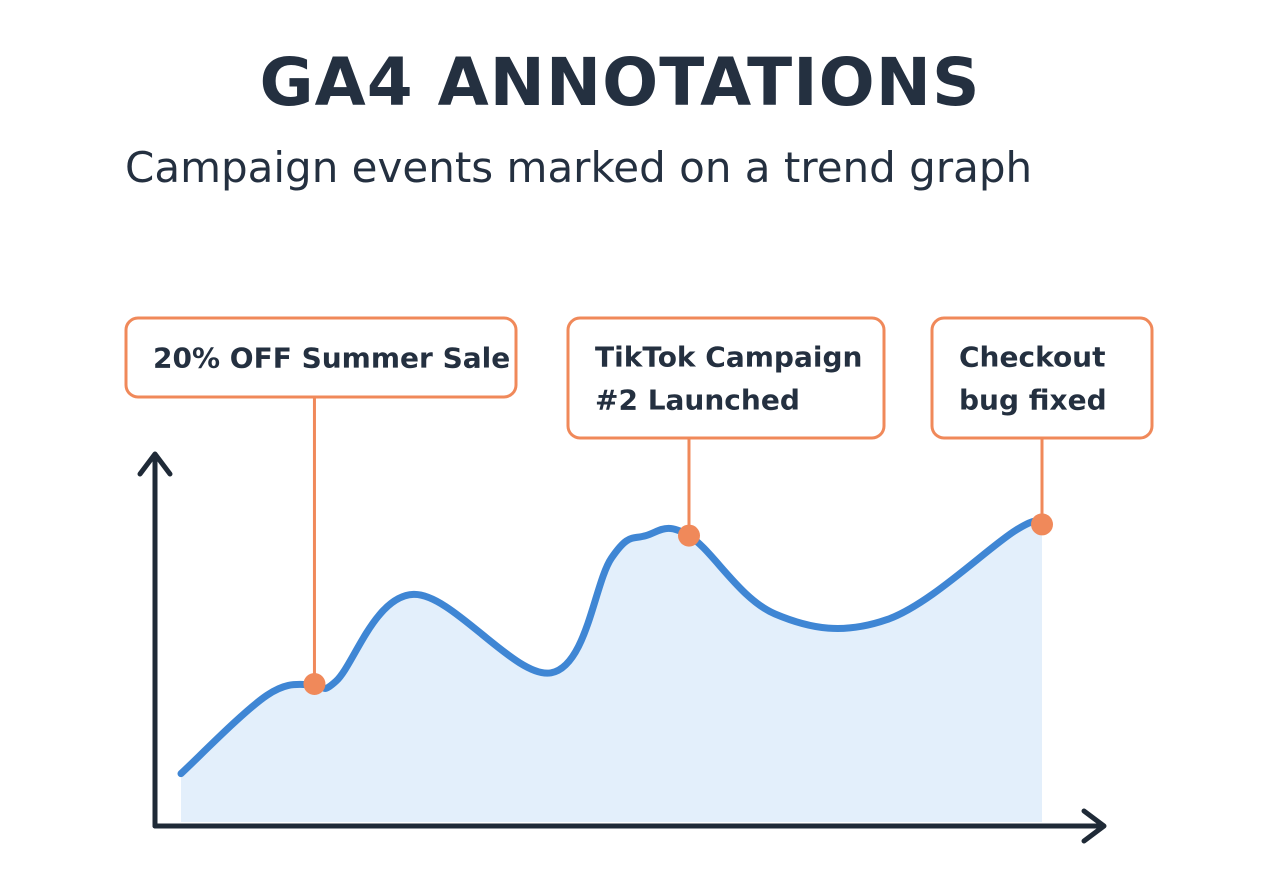 The width and height of the screenshot is (1265, 893). Describe the element at coordinates (620, 82) in the screenshot. I see `page-title: GA4 ANNOTATIONS` at that location.